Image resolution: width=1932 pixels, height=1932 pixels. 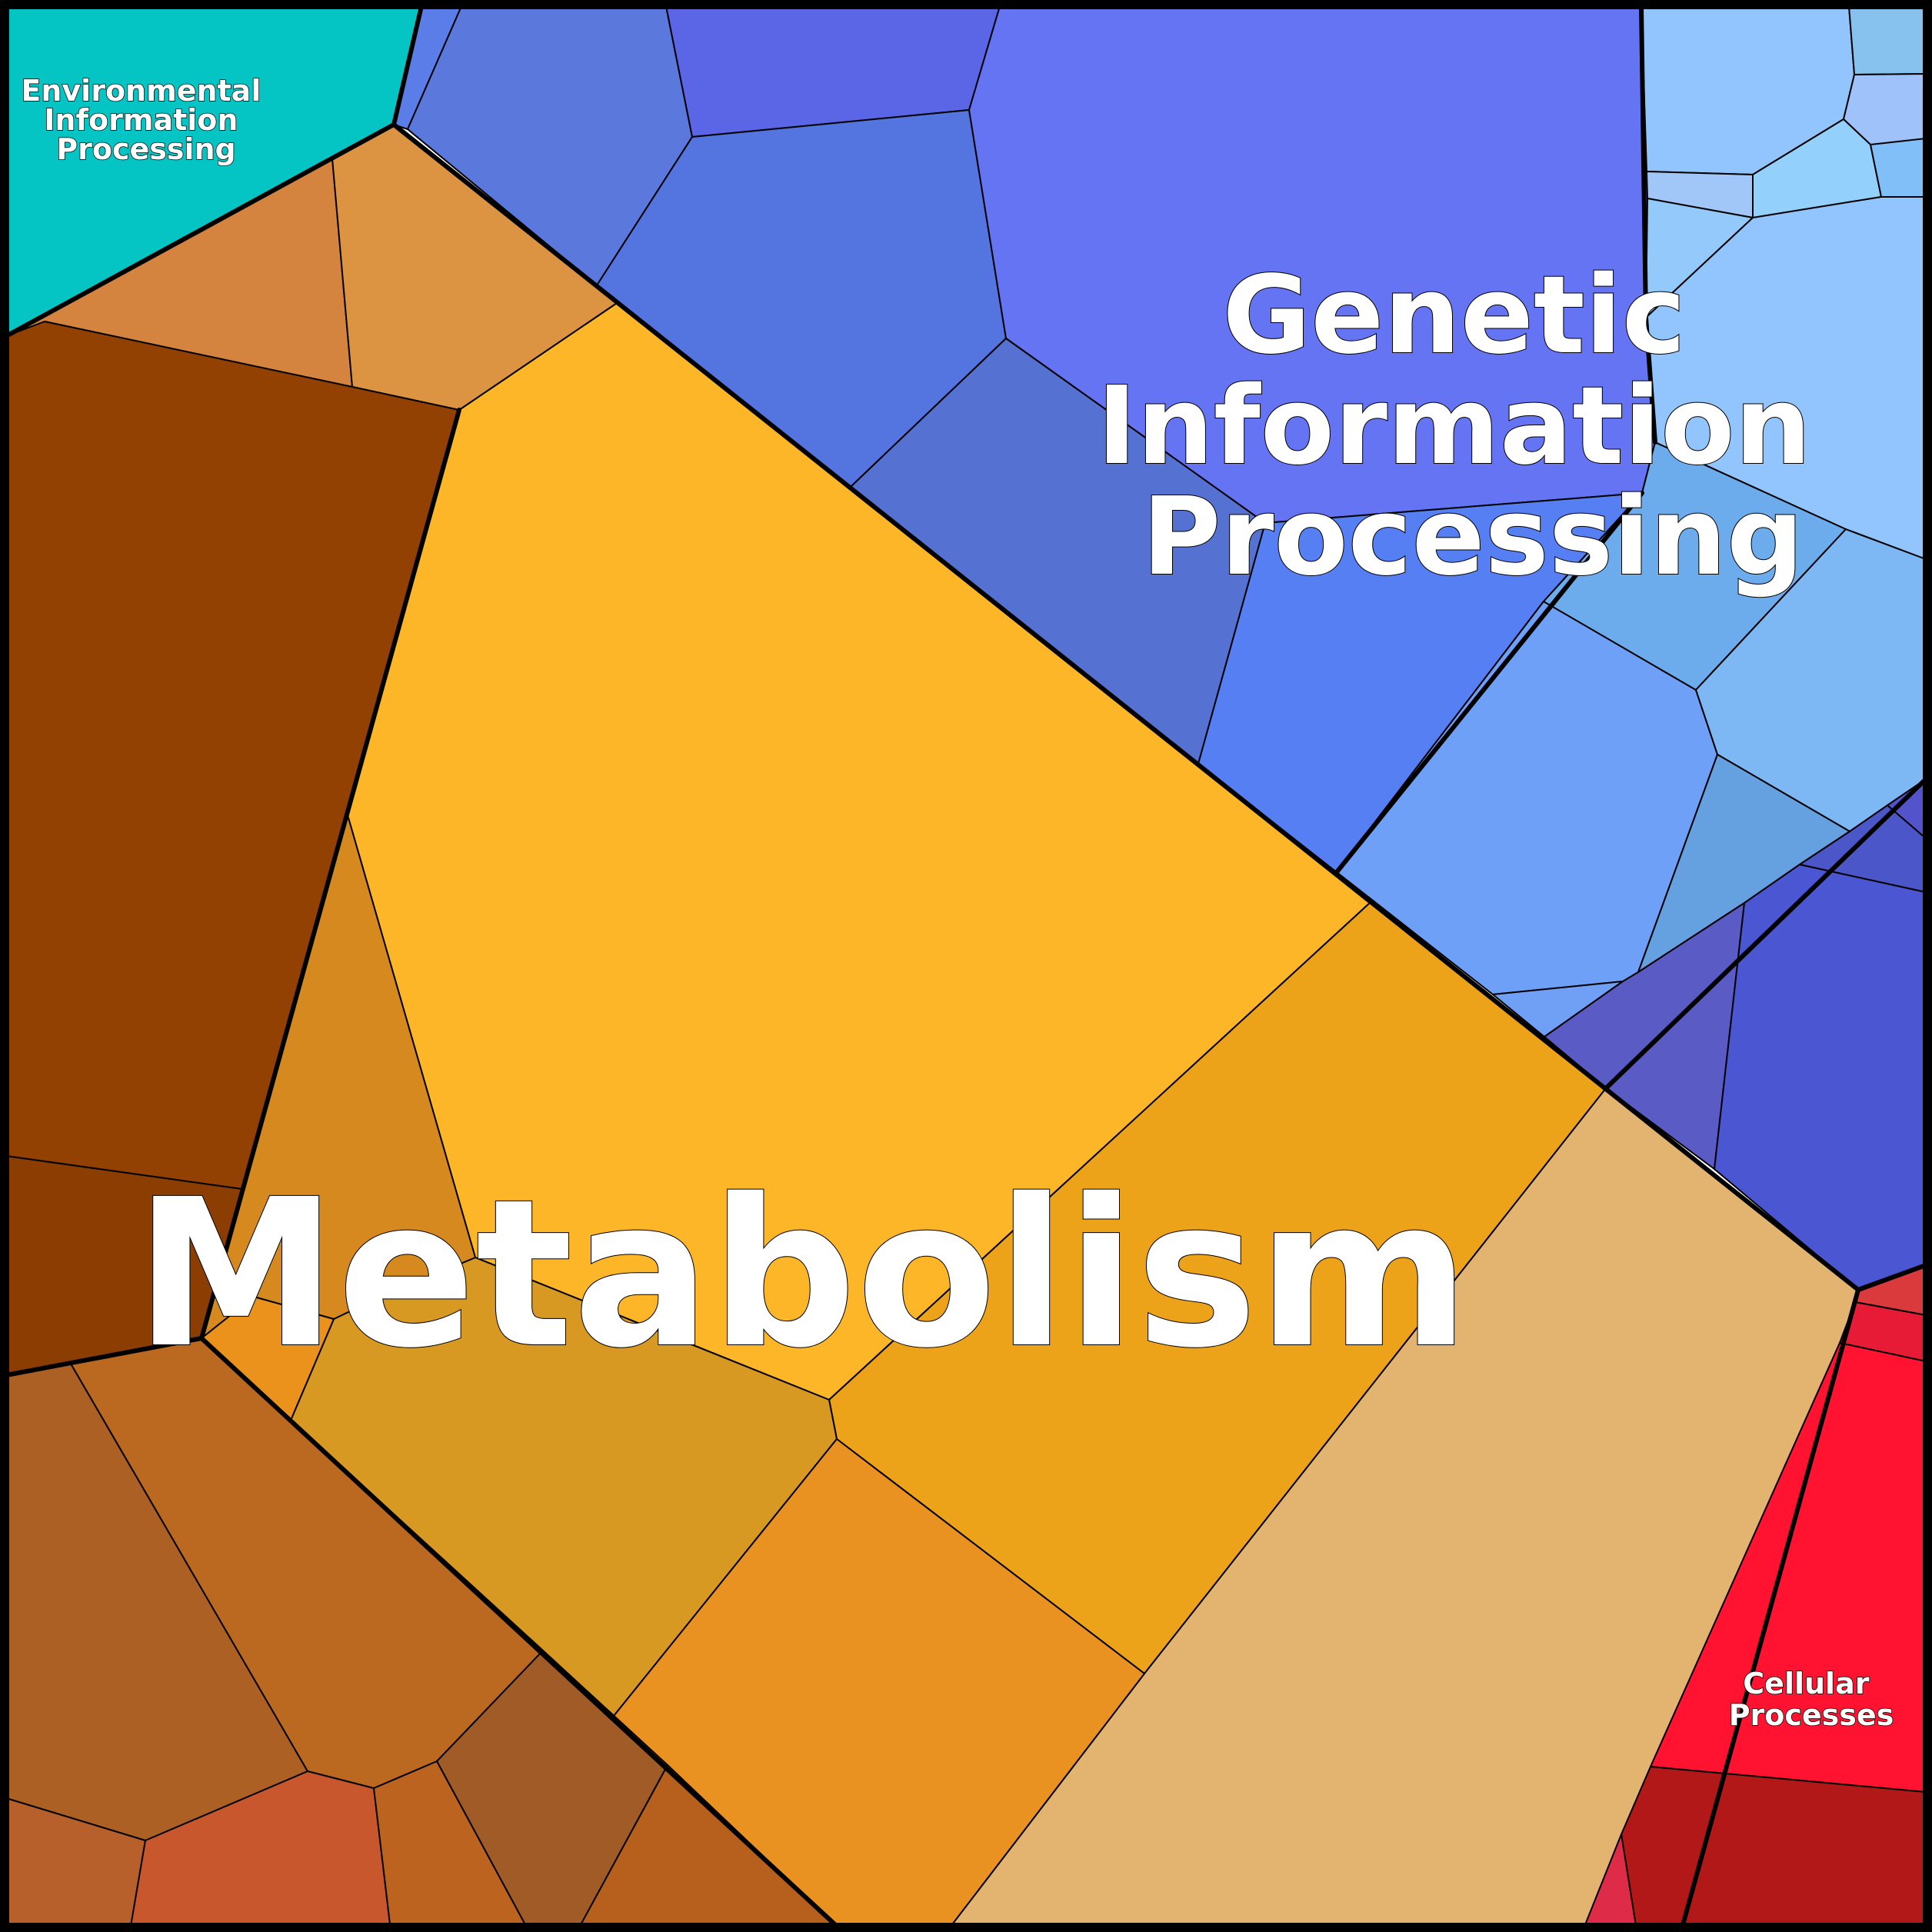 I want to click on label-genetic-information-processing: Genetic Information Processing, so click(x=1473, y=426).